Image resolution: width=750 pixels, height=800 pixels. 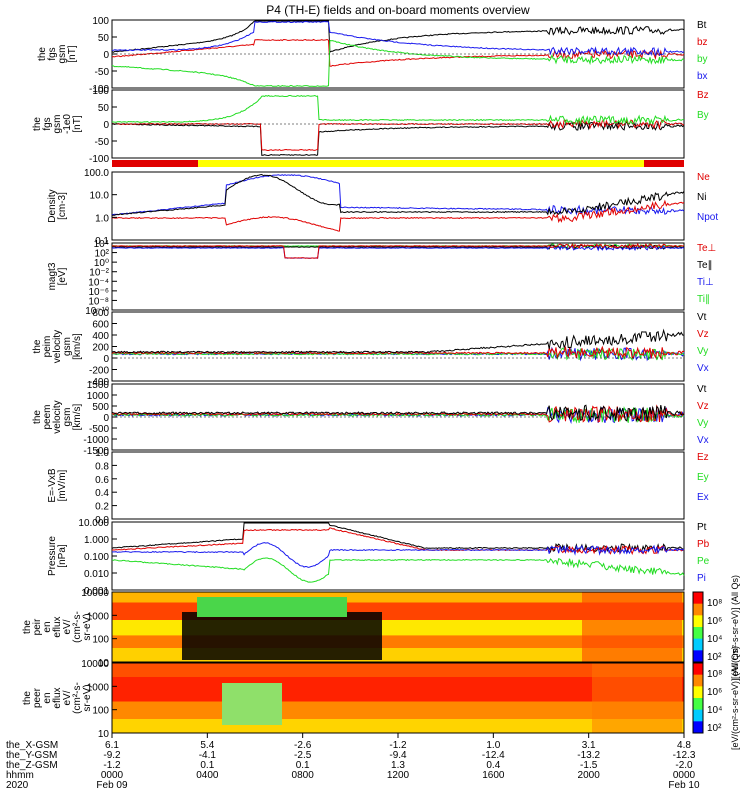 I want to click on colorbar-1: 10⁸ 10⁶ 10⁴ 10² [eV/(cm²-s-sr-eV)] (All Qs), so click(x=716, y=627).